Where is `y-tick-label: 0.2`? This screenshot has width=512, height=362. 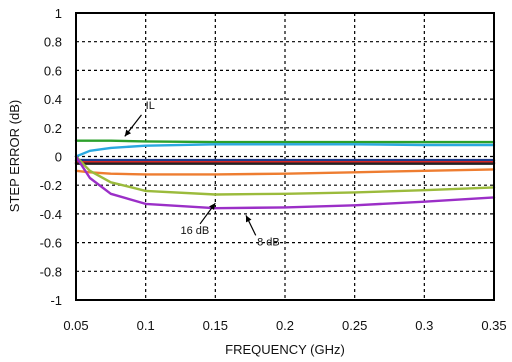
y-tick-label: 0.2 is located at coordinates (53, 128).